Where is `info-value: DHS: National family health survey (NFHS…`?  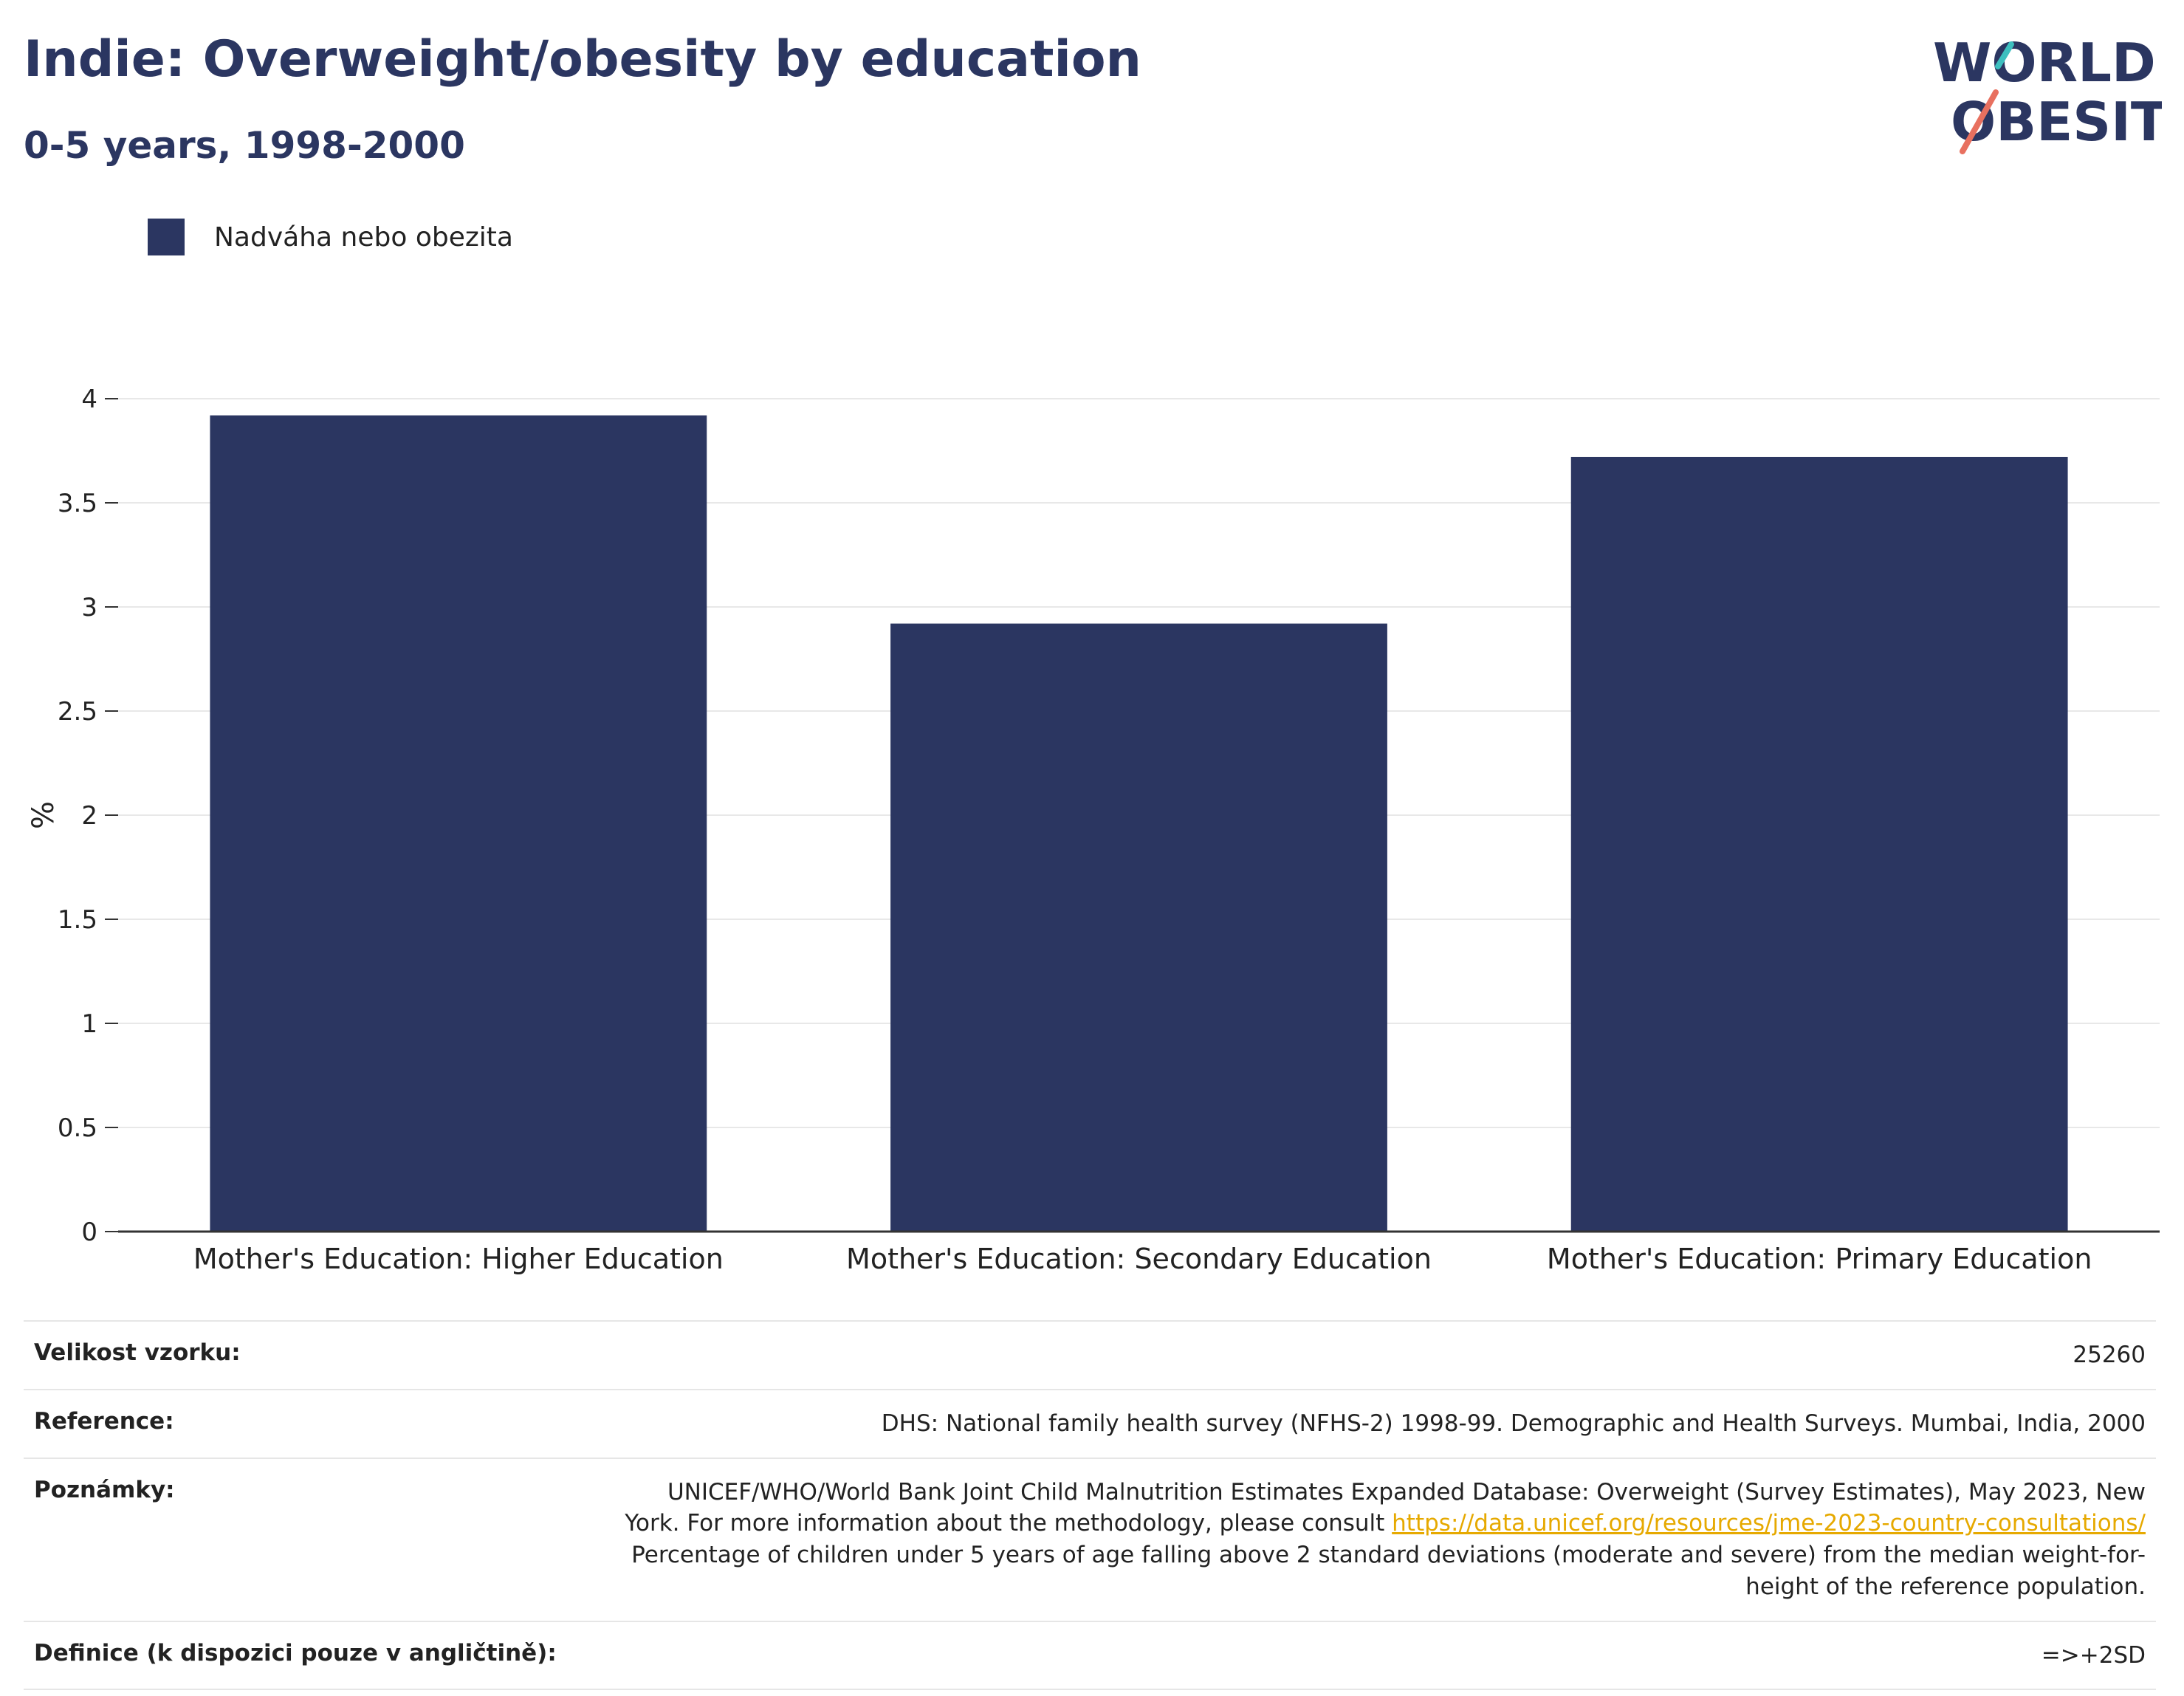
info-value: DHS: National family health survey (NFHS… is located at coordinates (1381, 1423).